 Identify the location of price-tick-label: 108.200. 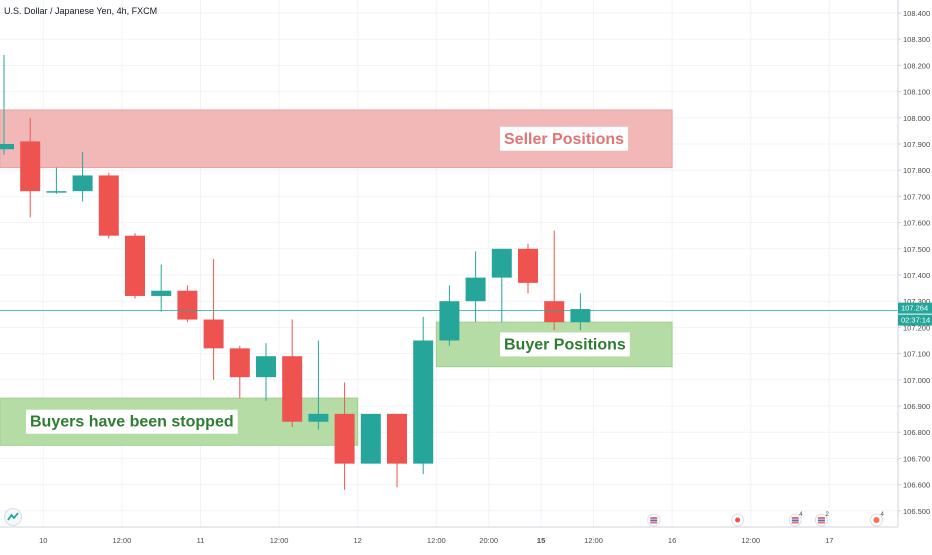
(916, 65).